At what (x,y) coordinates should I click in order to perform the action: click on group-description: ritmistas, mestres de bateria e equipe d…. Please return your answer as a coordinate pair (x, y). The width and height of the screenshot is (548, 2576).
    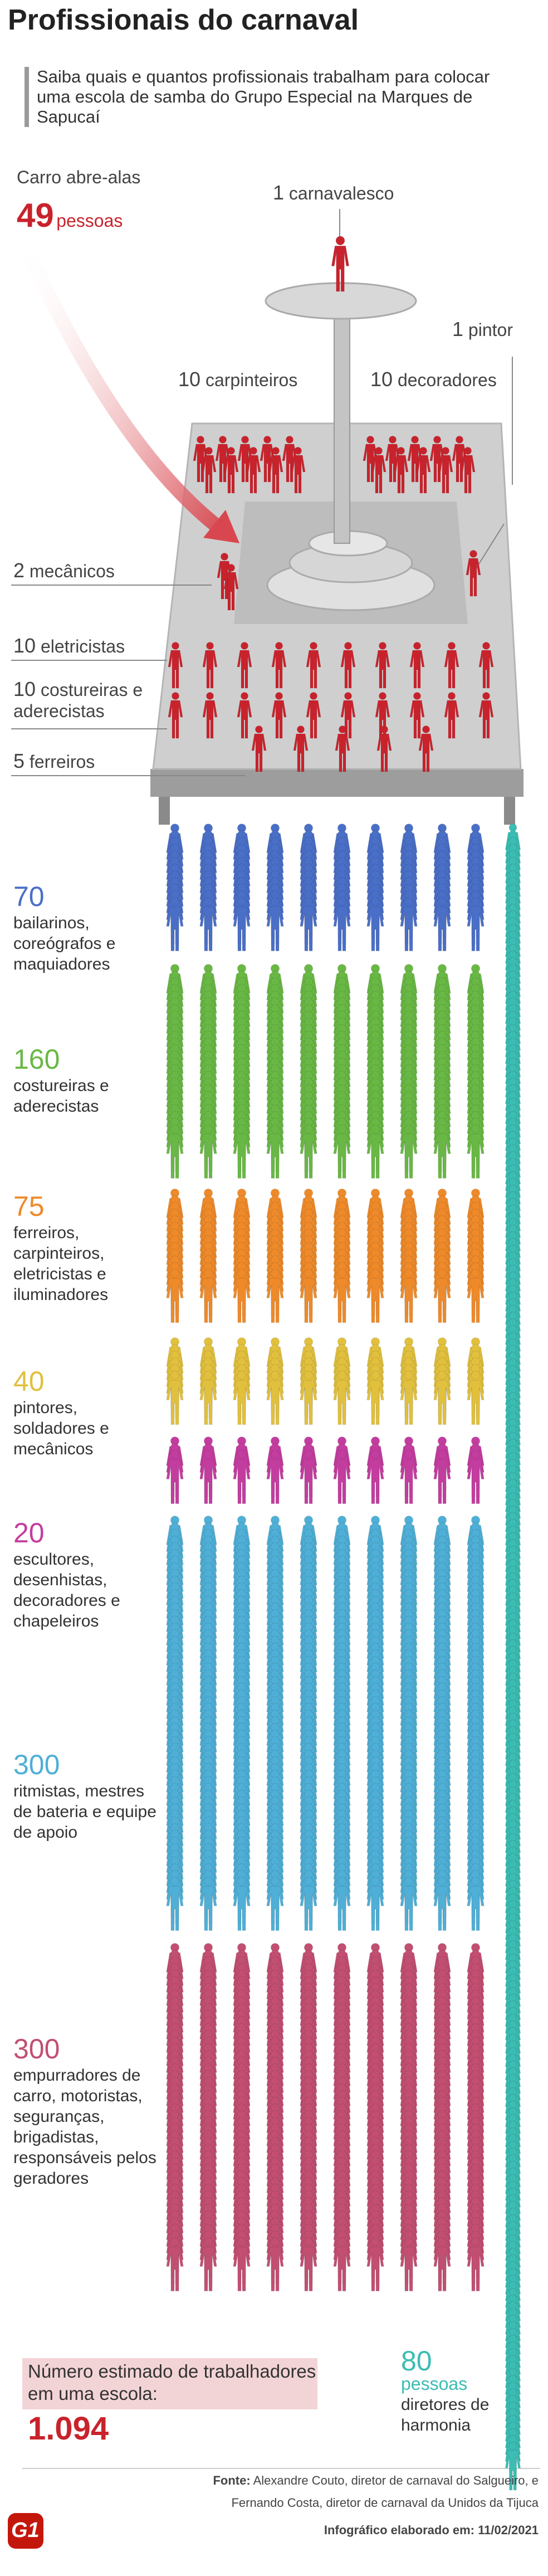
    Looking at the image, I should click on (84, 1812).